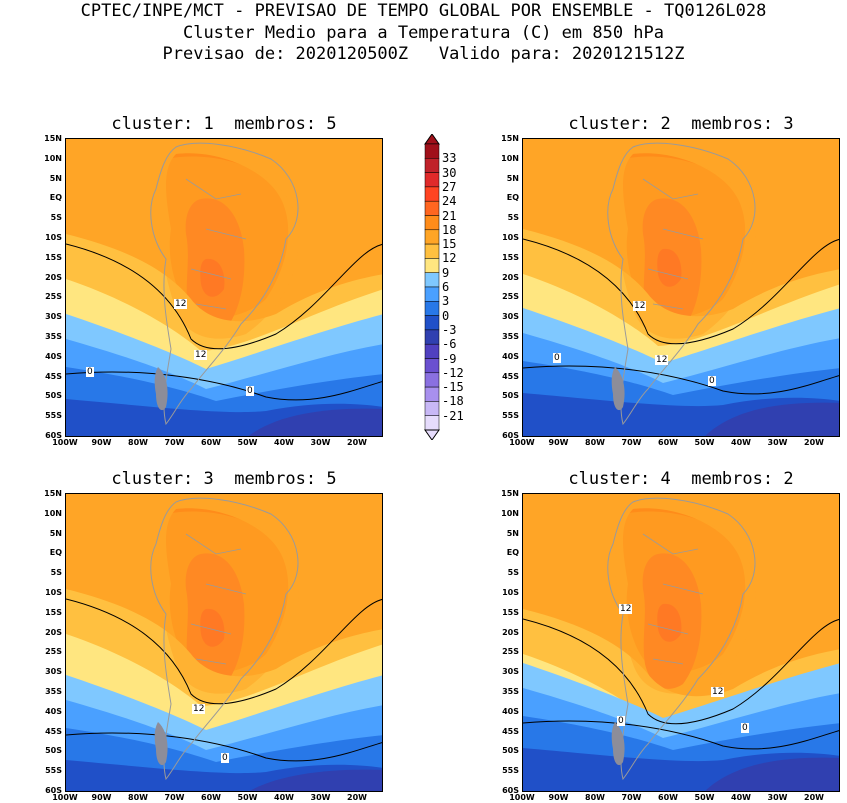  What do you see at coordinates (510, 336) in the screenshot?
I see `lat-tick-label: 35S` at bounding box center [510, 336].